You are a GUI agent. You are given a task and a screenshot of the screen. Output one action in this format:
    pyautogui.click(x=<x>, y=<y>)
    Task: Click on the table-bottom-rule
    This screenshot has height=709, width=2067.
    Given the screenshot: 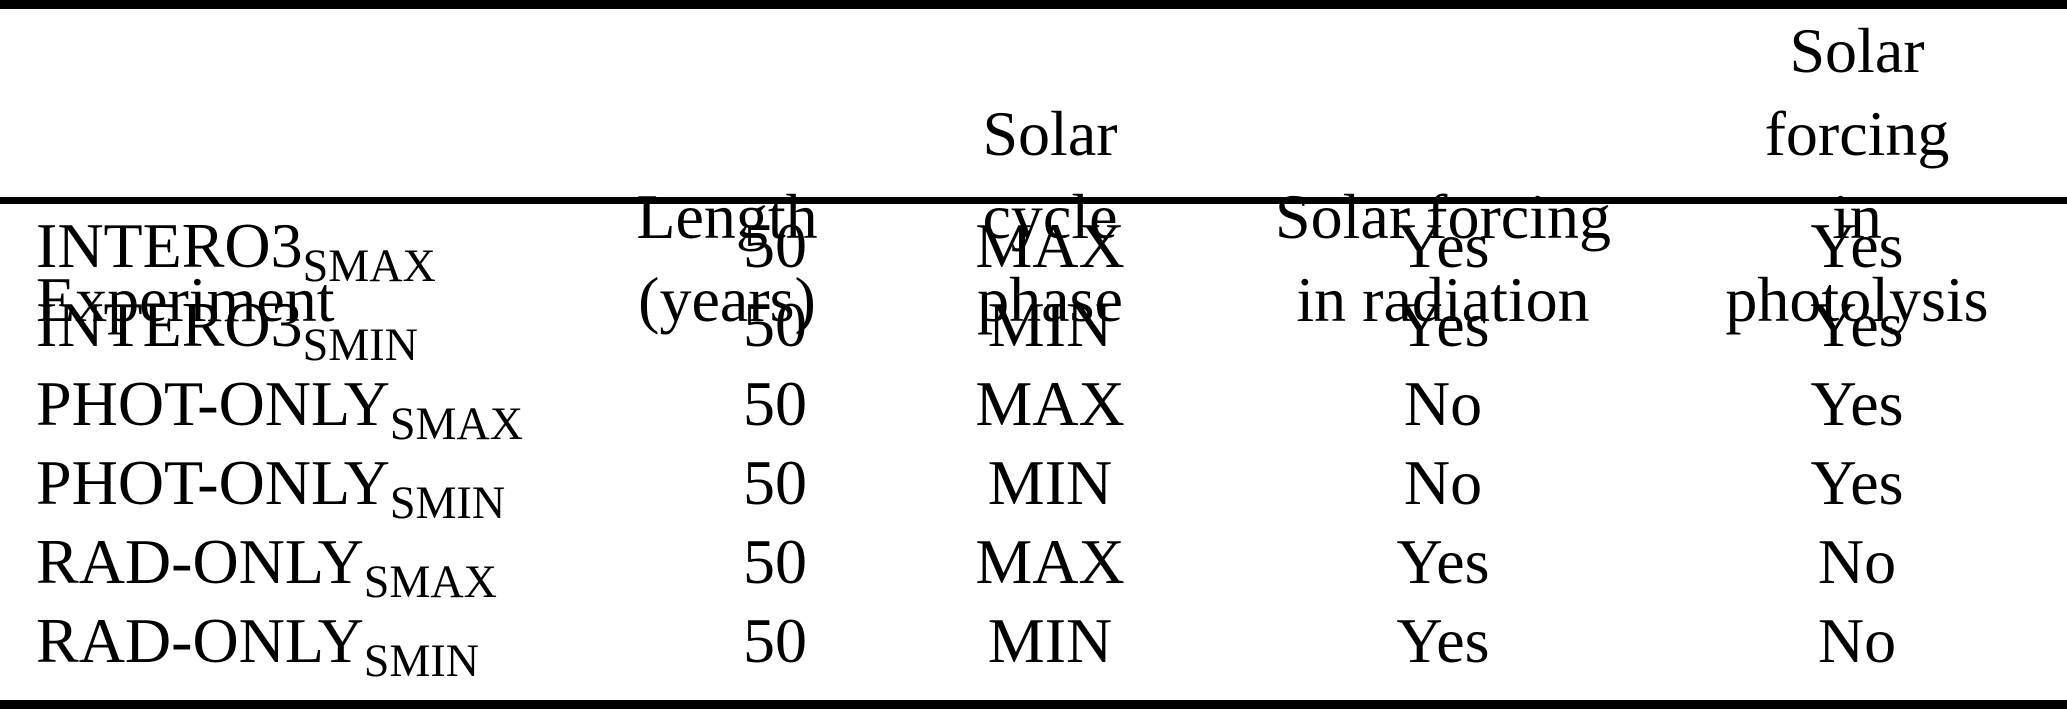 What is the action you would take?
    pyautogui.click(x=1033, y=704)
    